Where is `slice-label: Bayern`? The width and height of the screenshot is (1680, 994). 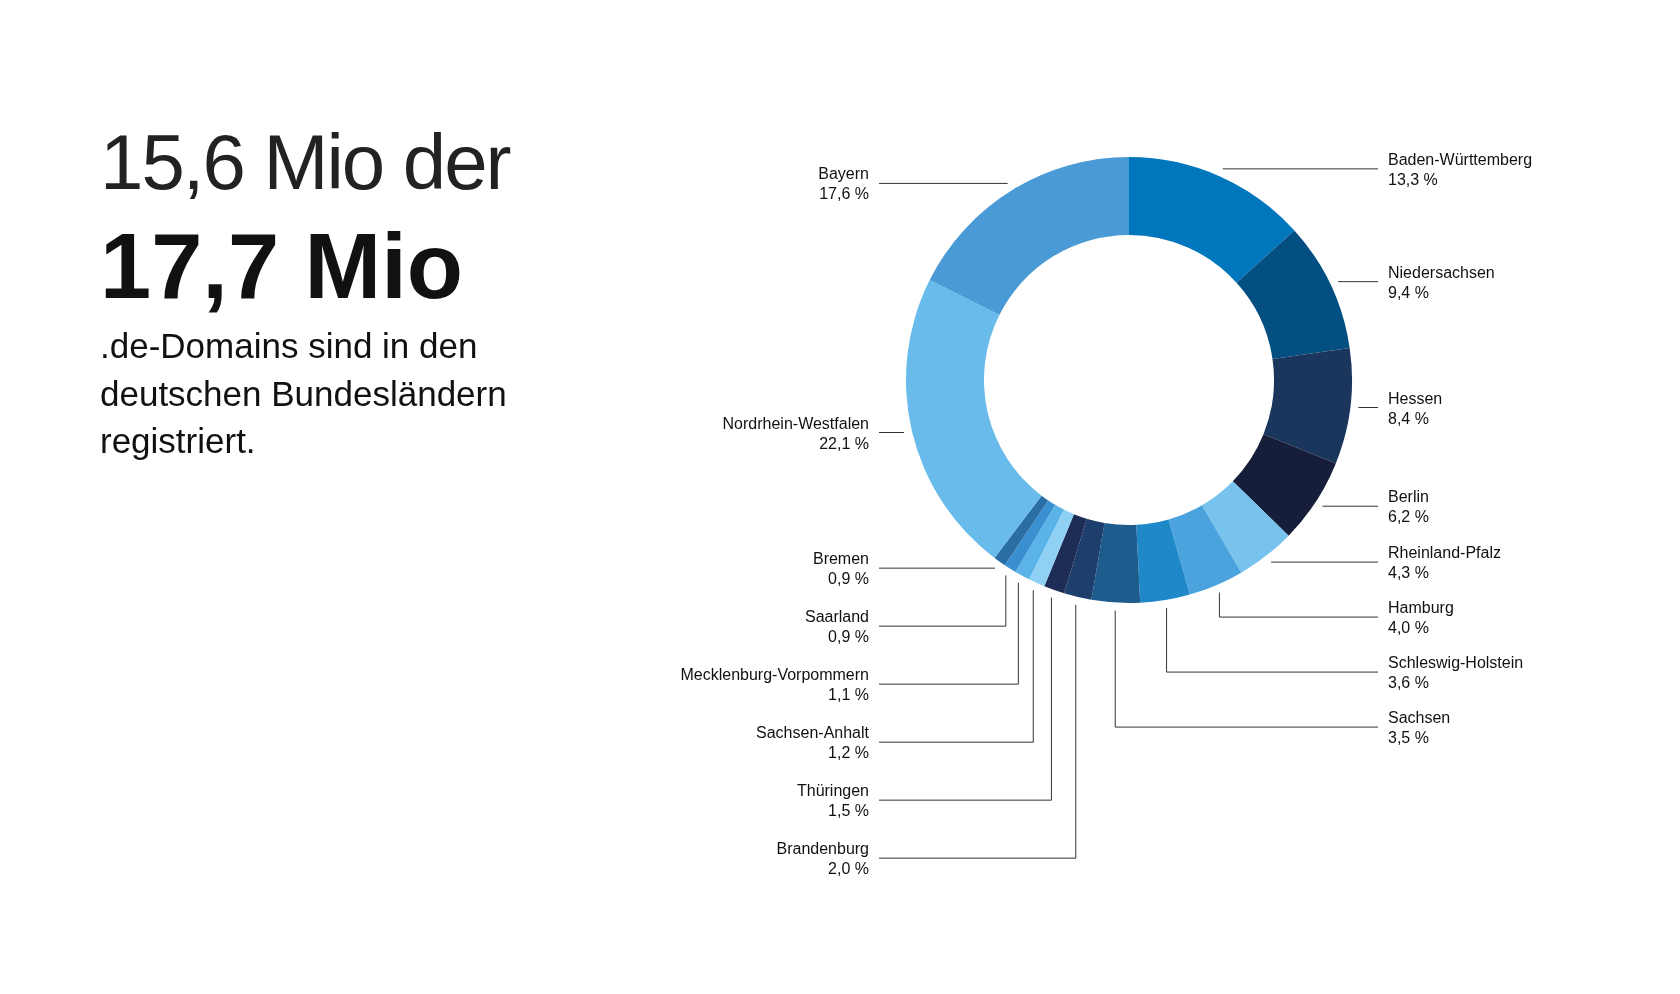 slice-label: Bayern is located at coordinates (843, 174).